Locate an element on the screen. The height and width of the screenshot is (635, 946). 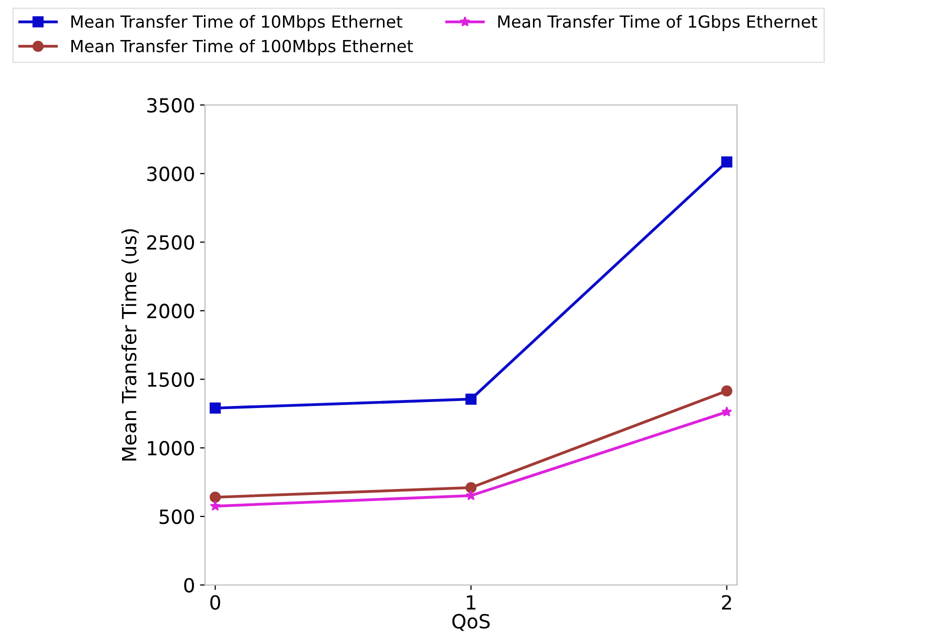
y-tick-label: 3500 is located at coordinates (170, 105).